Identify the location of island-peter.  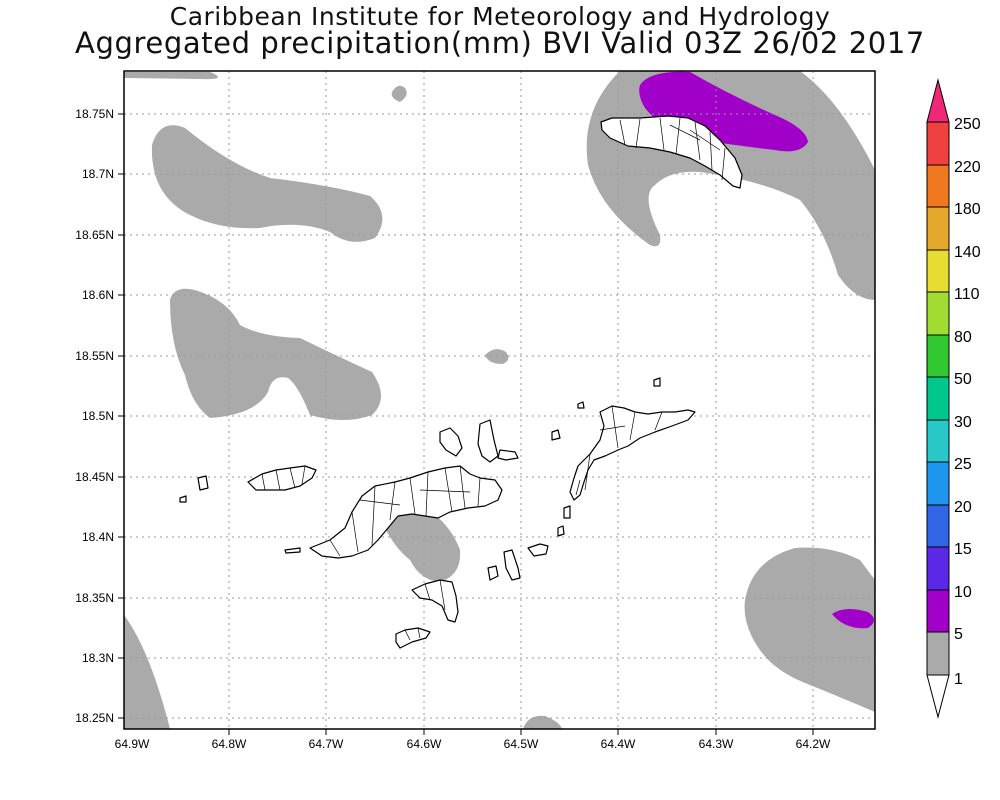
(435, 601).